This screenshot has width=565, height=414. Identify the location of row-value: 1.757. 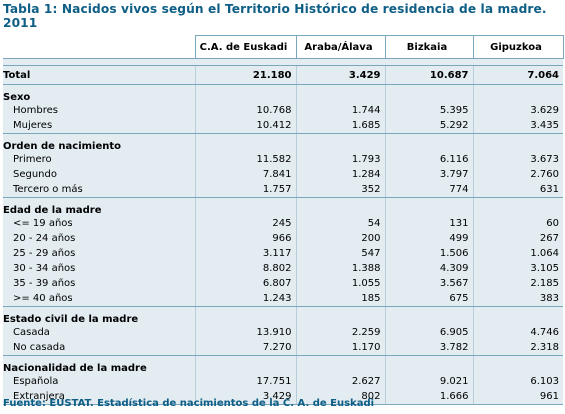
(245, 190).